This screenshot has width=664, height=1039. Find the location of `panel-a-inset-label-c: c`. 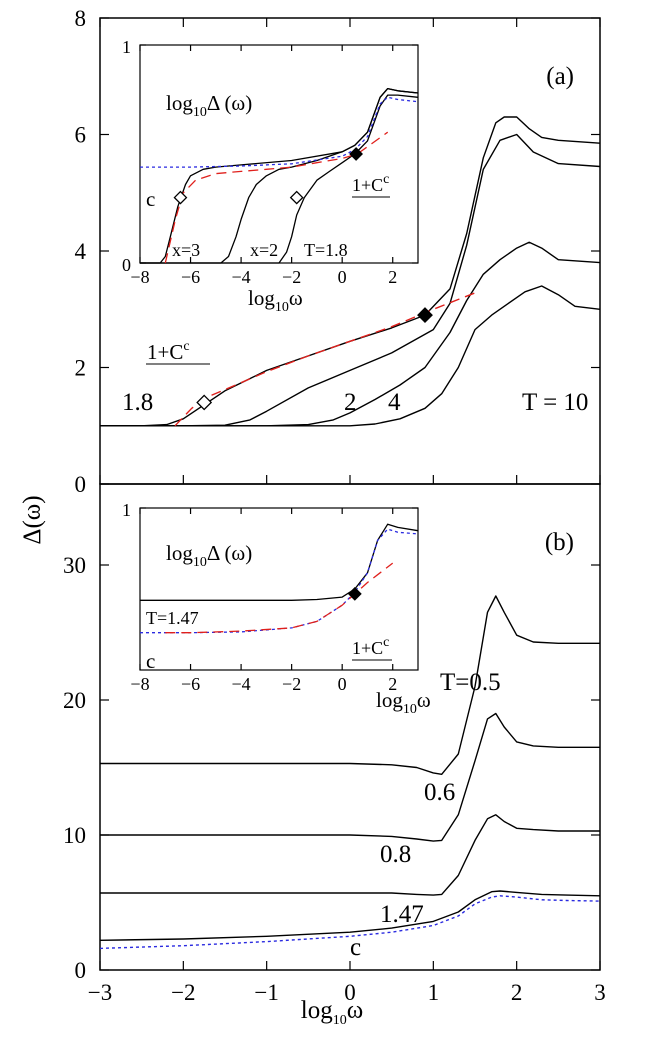

panel-a-inset-label-c: c is located at coordinates (150, 199).